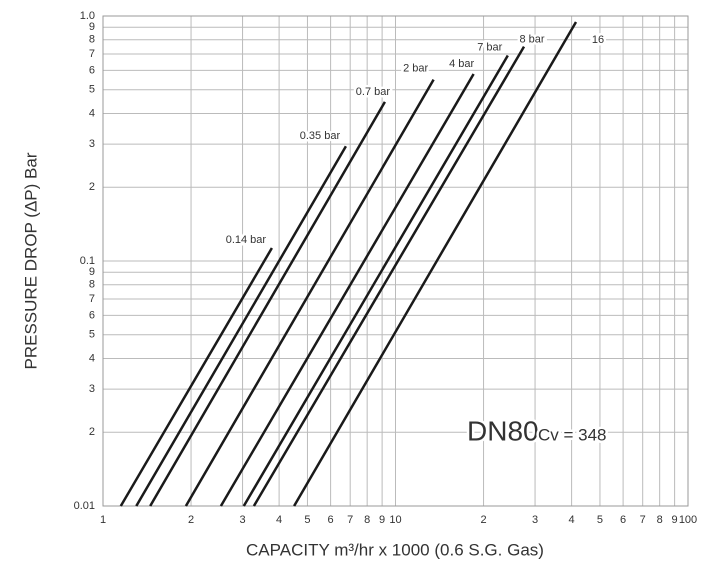 The height and width of the screenshot is (566, 708). I want to click on series-label: 16, so click(598, 40).